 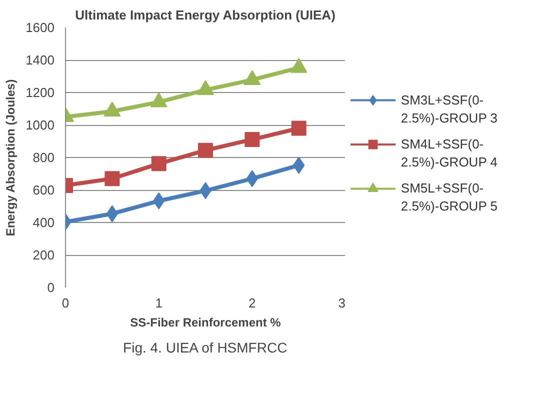 What do you see at coordinates (205, 15) in the screenshot?
I see `chart-title: Ultimate Impact Energy Absorption (UIEA)` at bounding box center [205, 15].